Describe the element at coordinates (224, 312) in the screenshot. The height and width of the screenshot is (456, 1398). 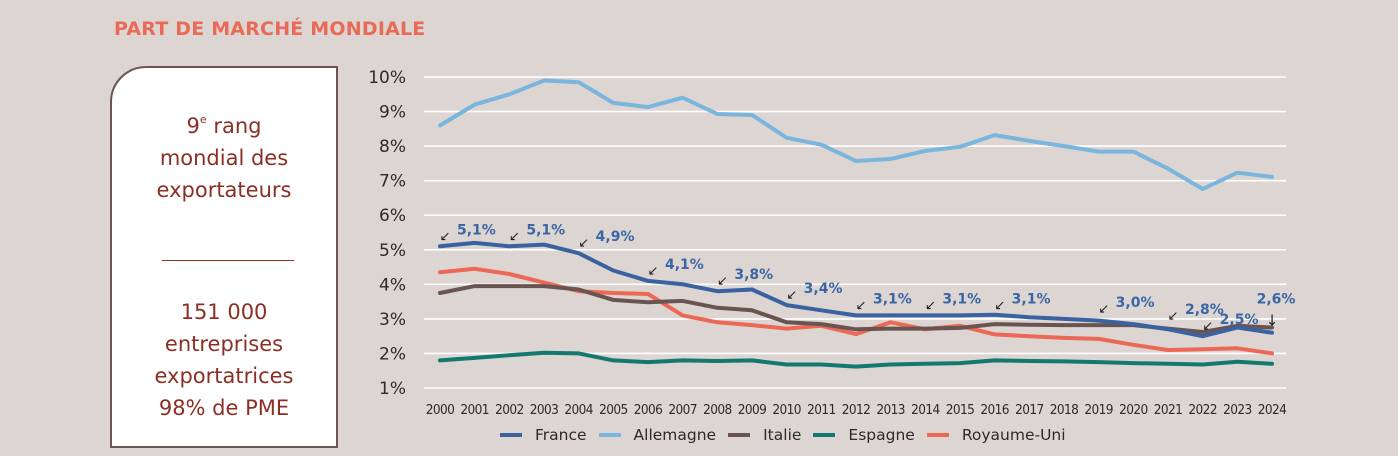
I see `exporters-count: 151 000` at that location.